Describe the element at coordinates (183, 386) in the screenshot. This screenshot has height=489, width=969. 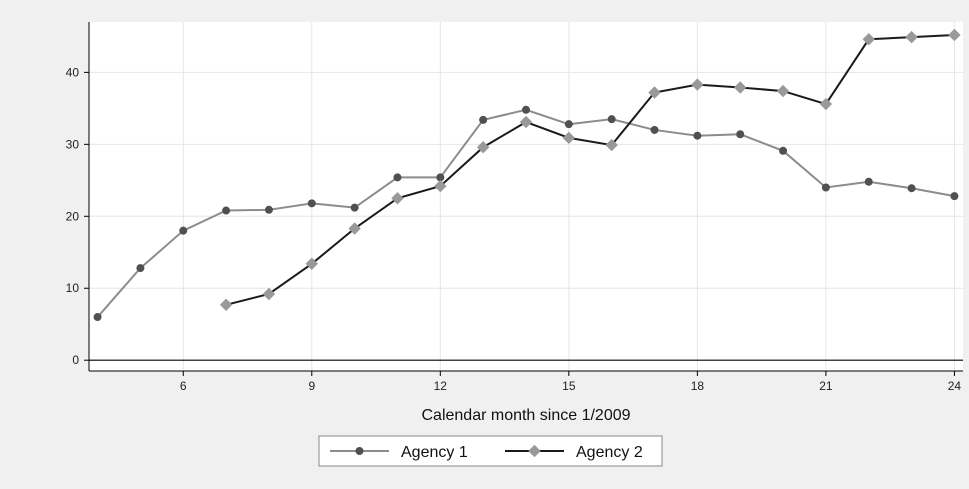
I see `x-tick-label: 6` at that location.